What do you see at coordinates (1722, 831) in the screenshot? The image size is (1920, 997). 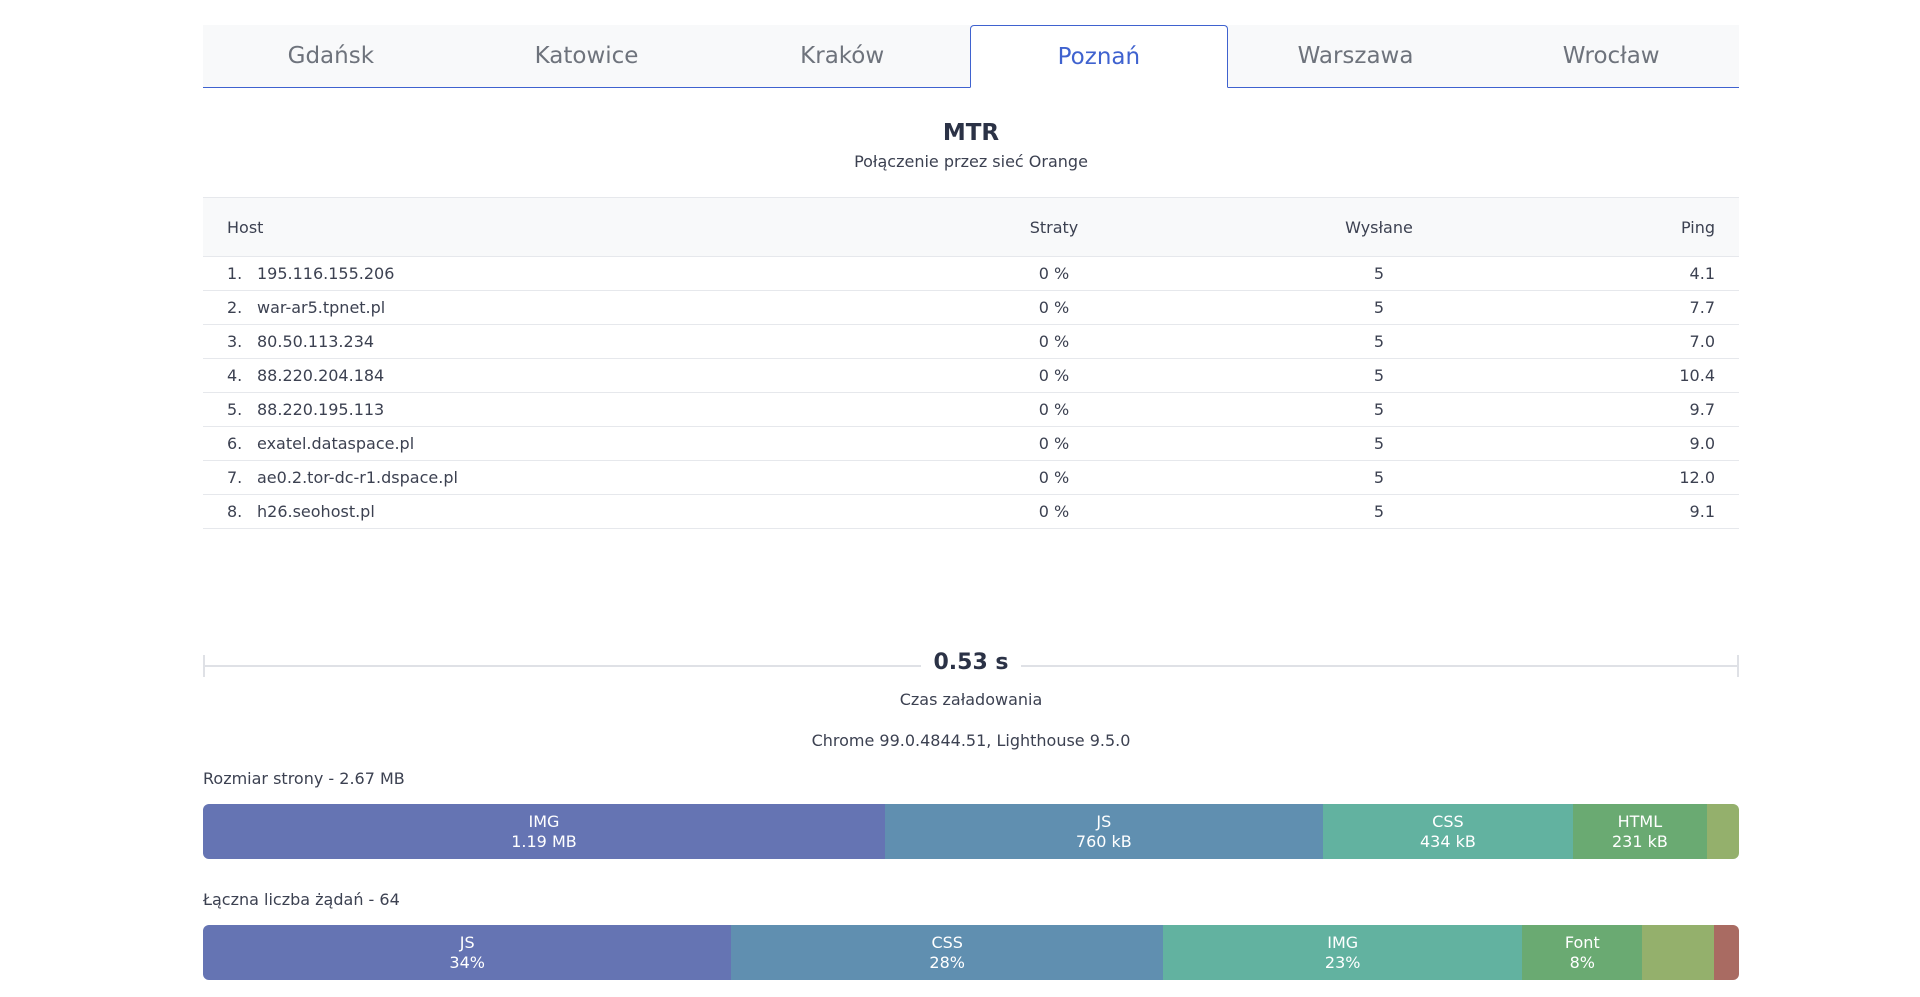 I see `size-segment-other` at bounding box center [1722, 831].